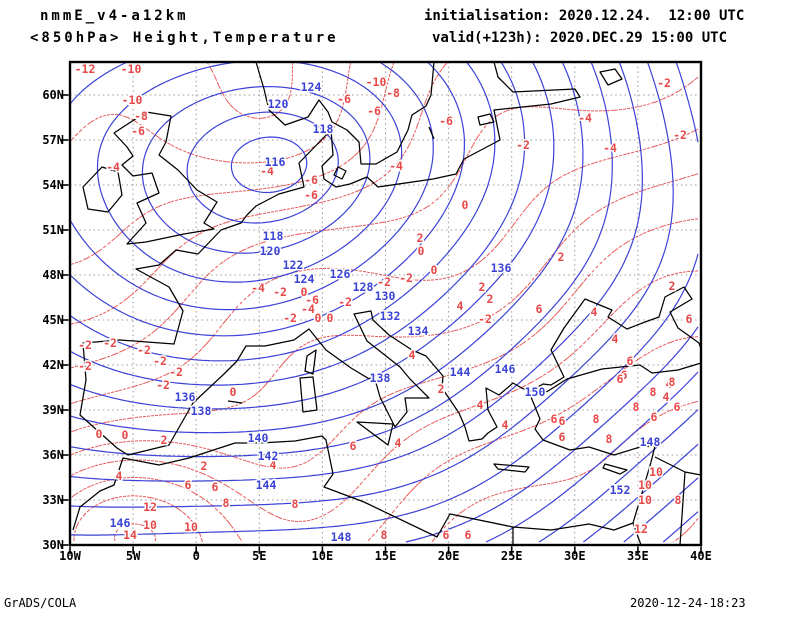 This screenshot has width=800, height=618. What do you see at coordinates (53, 185) in the screenshot?
I see `lat-axis-label: 54N` at bounding box center [53, 185].